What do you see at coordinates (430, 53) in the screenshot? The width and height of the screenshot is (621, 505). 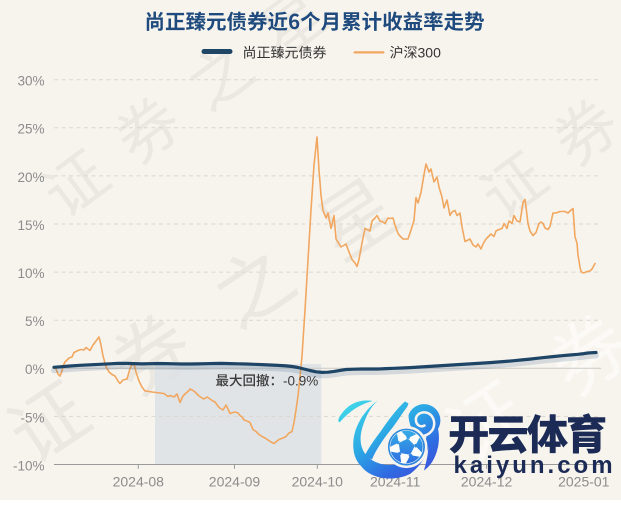 I see `svg-text: 300` at bounding box center [430, 53].